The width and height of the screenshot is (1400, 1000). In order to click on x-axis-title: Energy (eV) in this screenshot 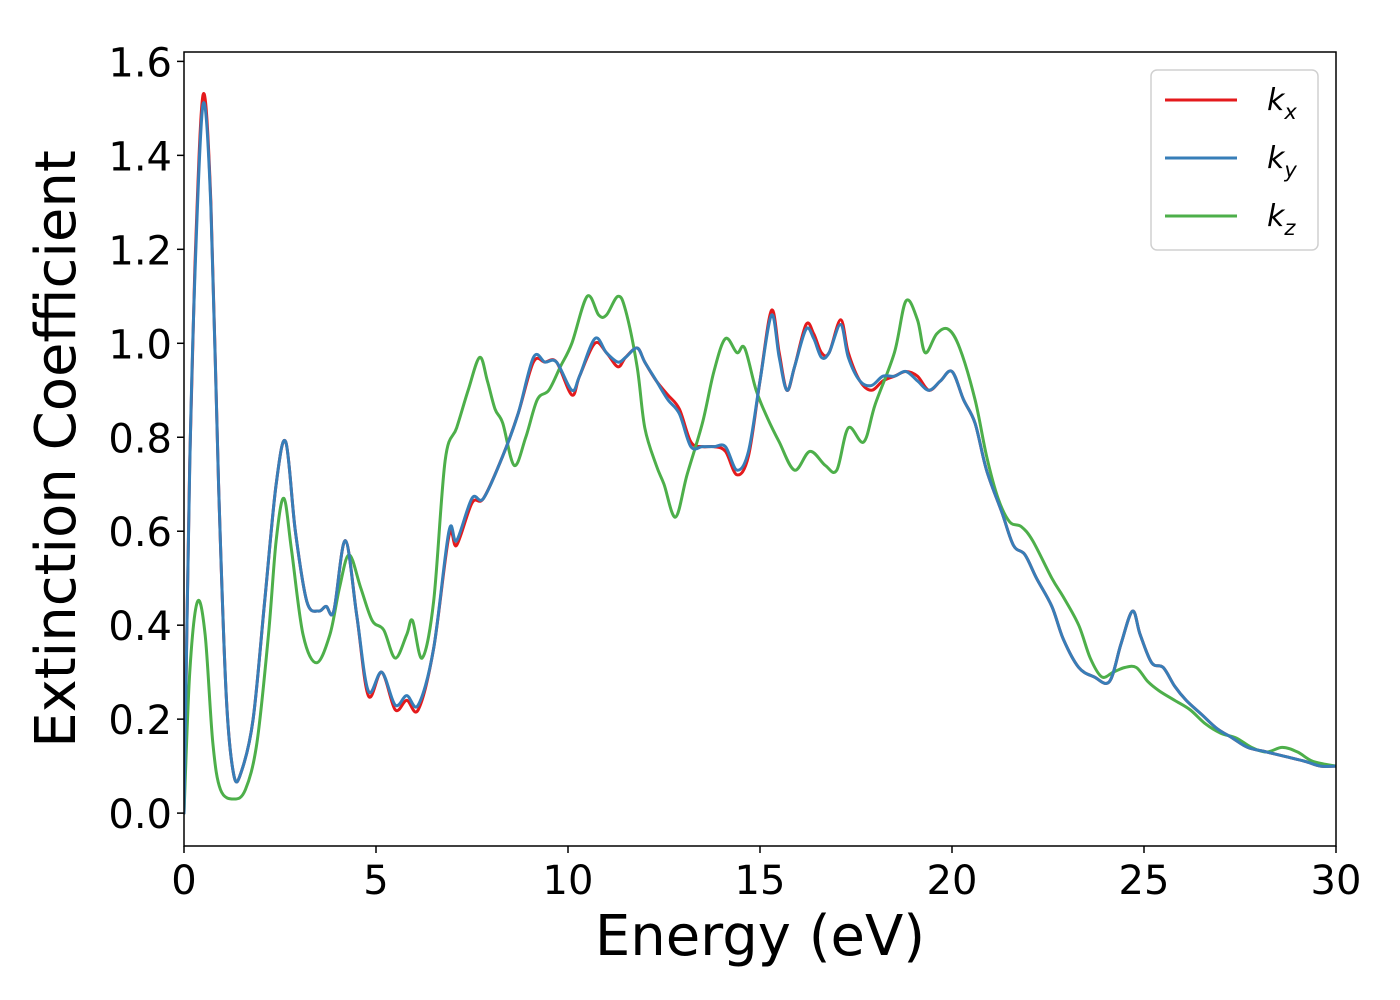, I will do `click(760, 936)`.